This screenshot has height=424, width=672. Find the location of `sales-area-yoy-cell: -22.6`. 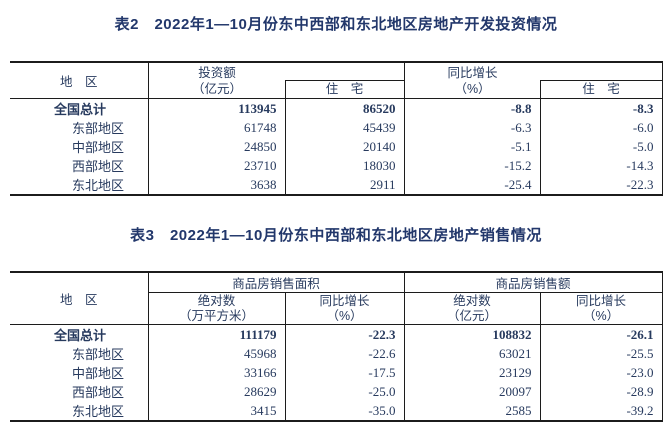

sales-area-yoy-cell: -22.6 is located at coordinates (344, 353).